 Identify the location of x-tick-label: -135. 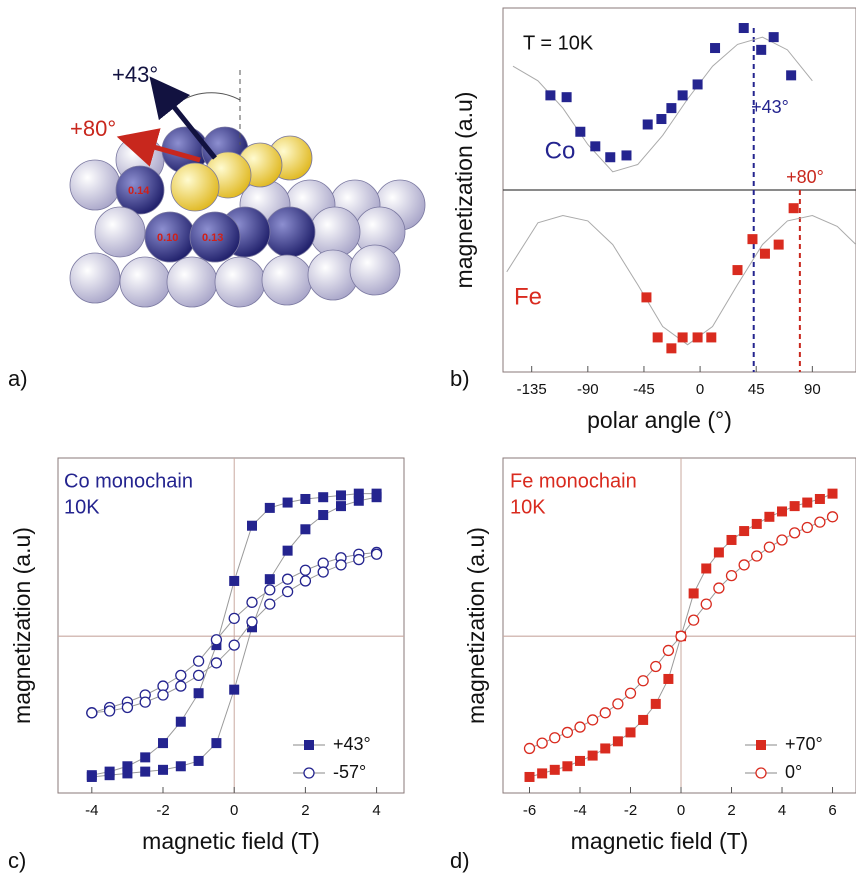
(532, 389).